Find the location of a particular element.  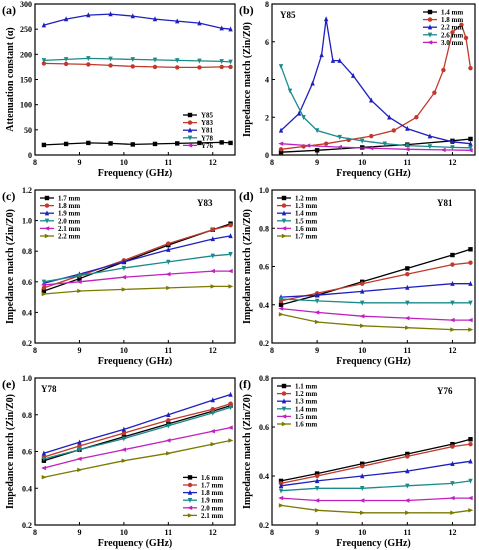

x-tick-label: 10 is located at coordinates (362, 162).